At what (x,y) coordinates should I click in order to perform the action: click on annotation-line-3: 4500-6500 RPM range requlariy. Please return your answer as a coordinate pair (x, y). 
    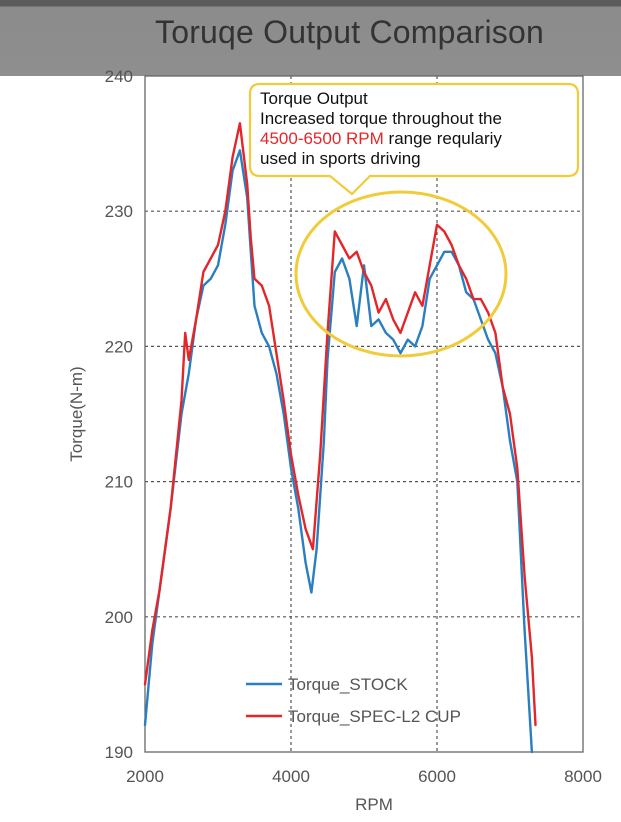
    Looking at the image, I should click on (381, 138).